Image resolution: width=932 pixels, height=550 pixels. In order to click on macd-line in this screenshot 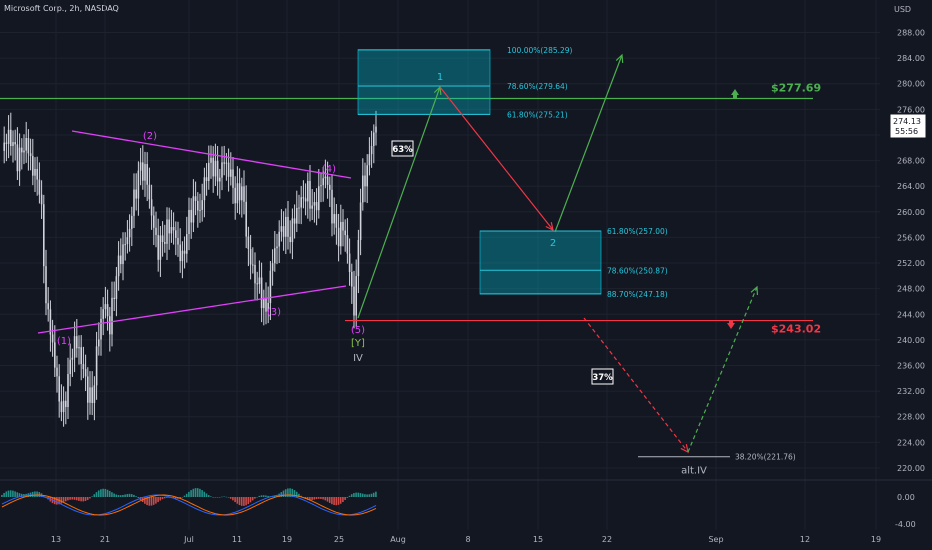, I will do `click(189, 505)`.